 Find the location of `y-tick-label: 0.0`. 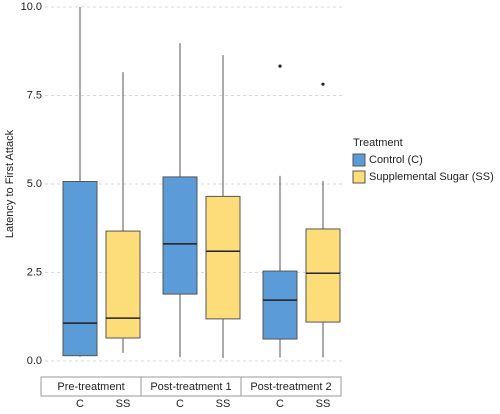

y-tick-label: 0.0 is located at coordinates (34, 361).